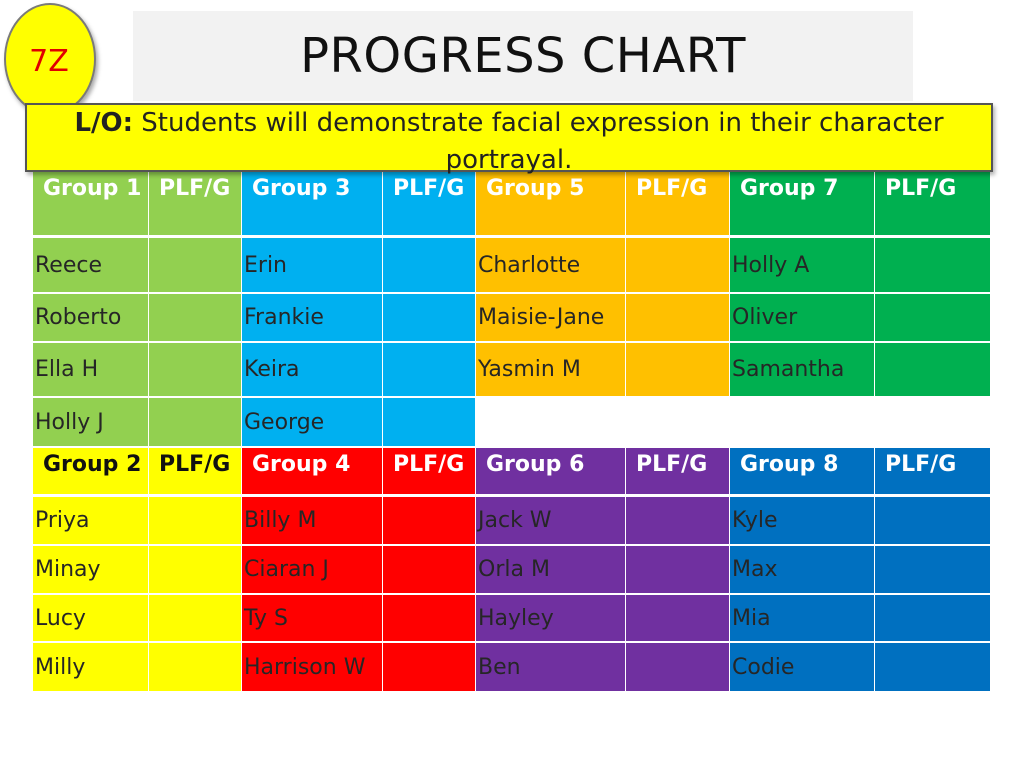 The width and height of the screenshot is (1024, 768). I want to click on title-band, so click(523, 56).